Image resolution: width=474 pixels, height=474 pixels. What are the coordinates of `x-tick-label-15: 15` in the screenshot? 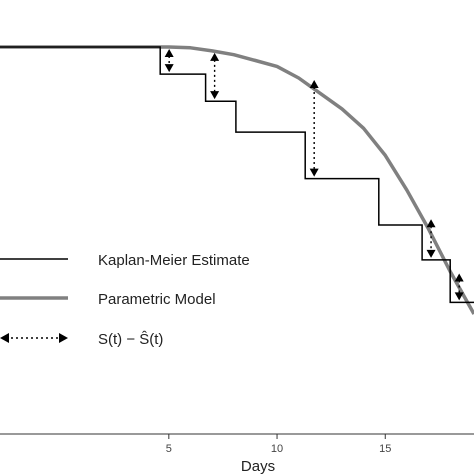 It's located at (385, 449).